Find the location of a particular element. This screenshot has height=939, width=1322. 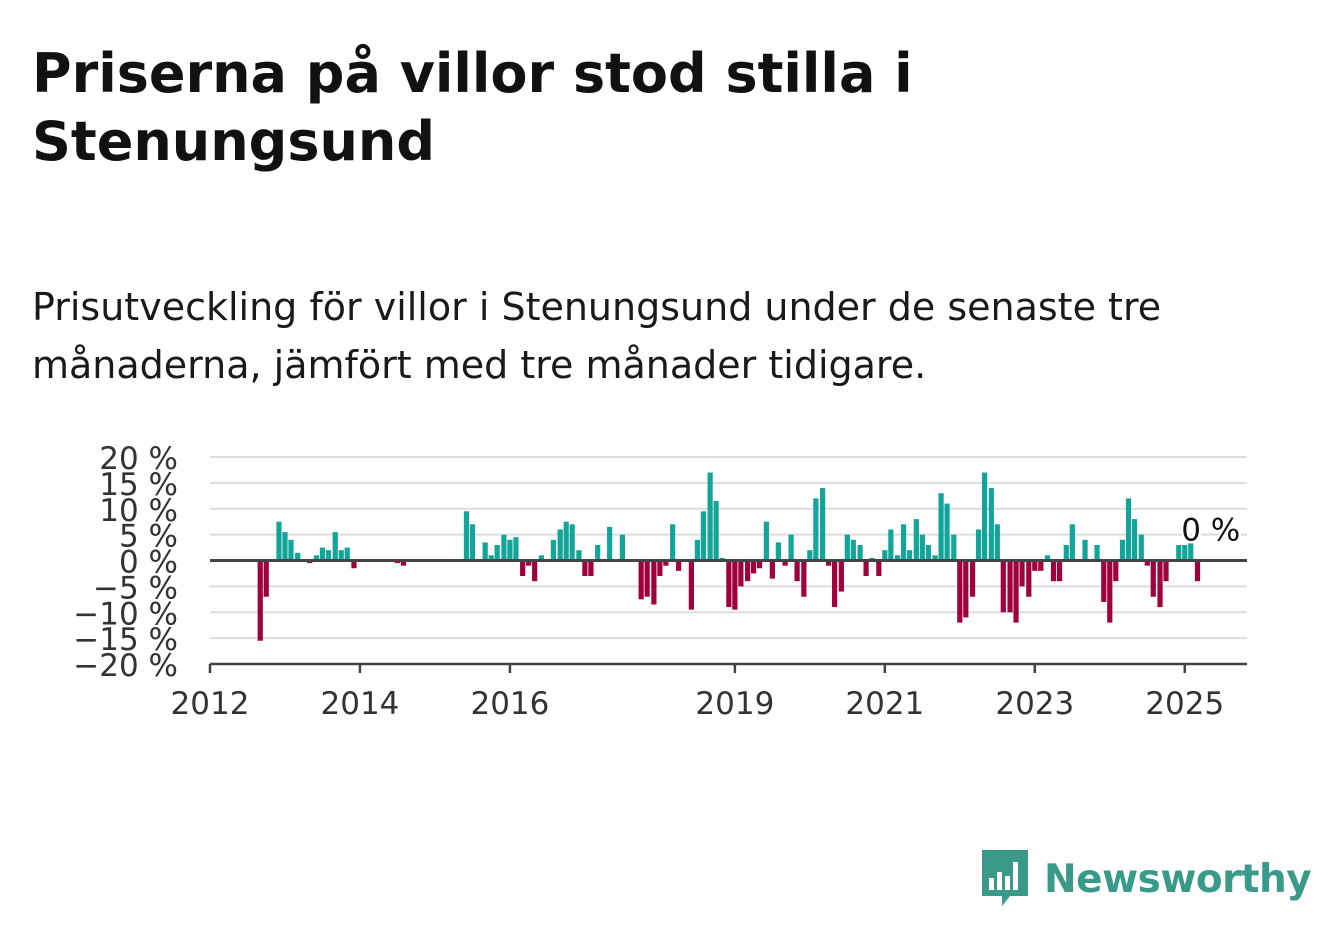

newsworthy-logo-text: Newsworthy is located at coordinates (1178, 879).